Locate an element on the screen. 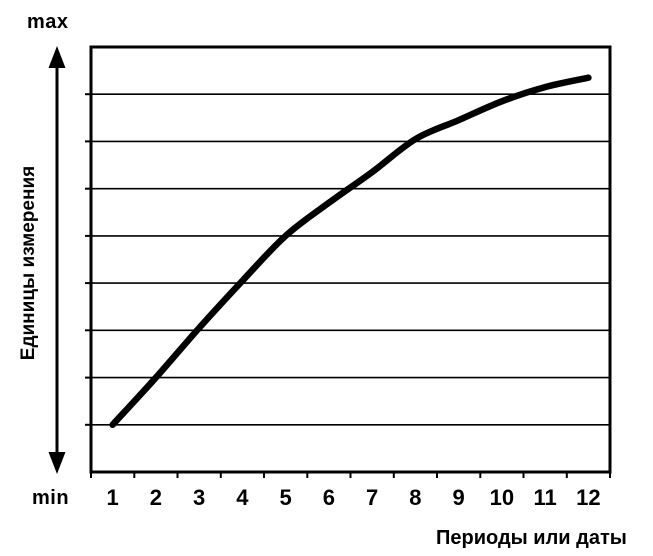 The height and width of the screenshot is (556, 653). x-tick-label: 4 is located at coordinates (242, 497).